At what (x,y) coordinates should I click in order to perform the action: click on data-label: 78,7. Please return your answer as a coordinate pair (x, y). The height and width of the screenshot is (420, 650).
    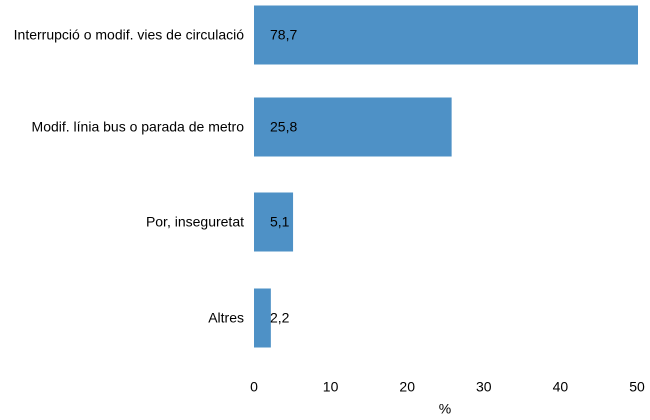
    Looking at the image, I should click on (283, 35).